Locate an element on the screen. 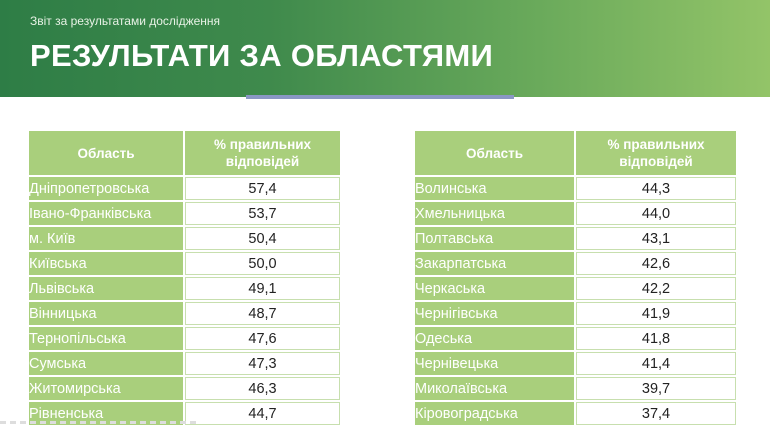 This screenshot has height=427, width=770. table-row: Черкаська 42,2 is located at coordinates (575, 288).